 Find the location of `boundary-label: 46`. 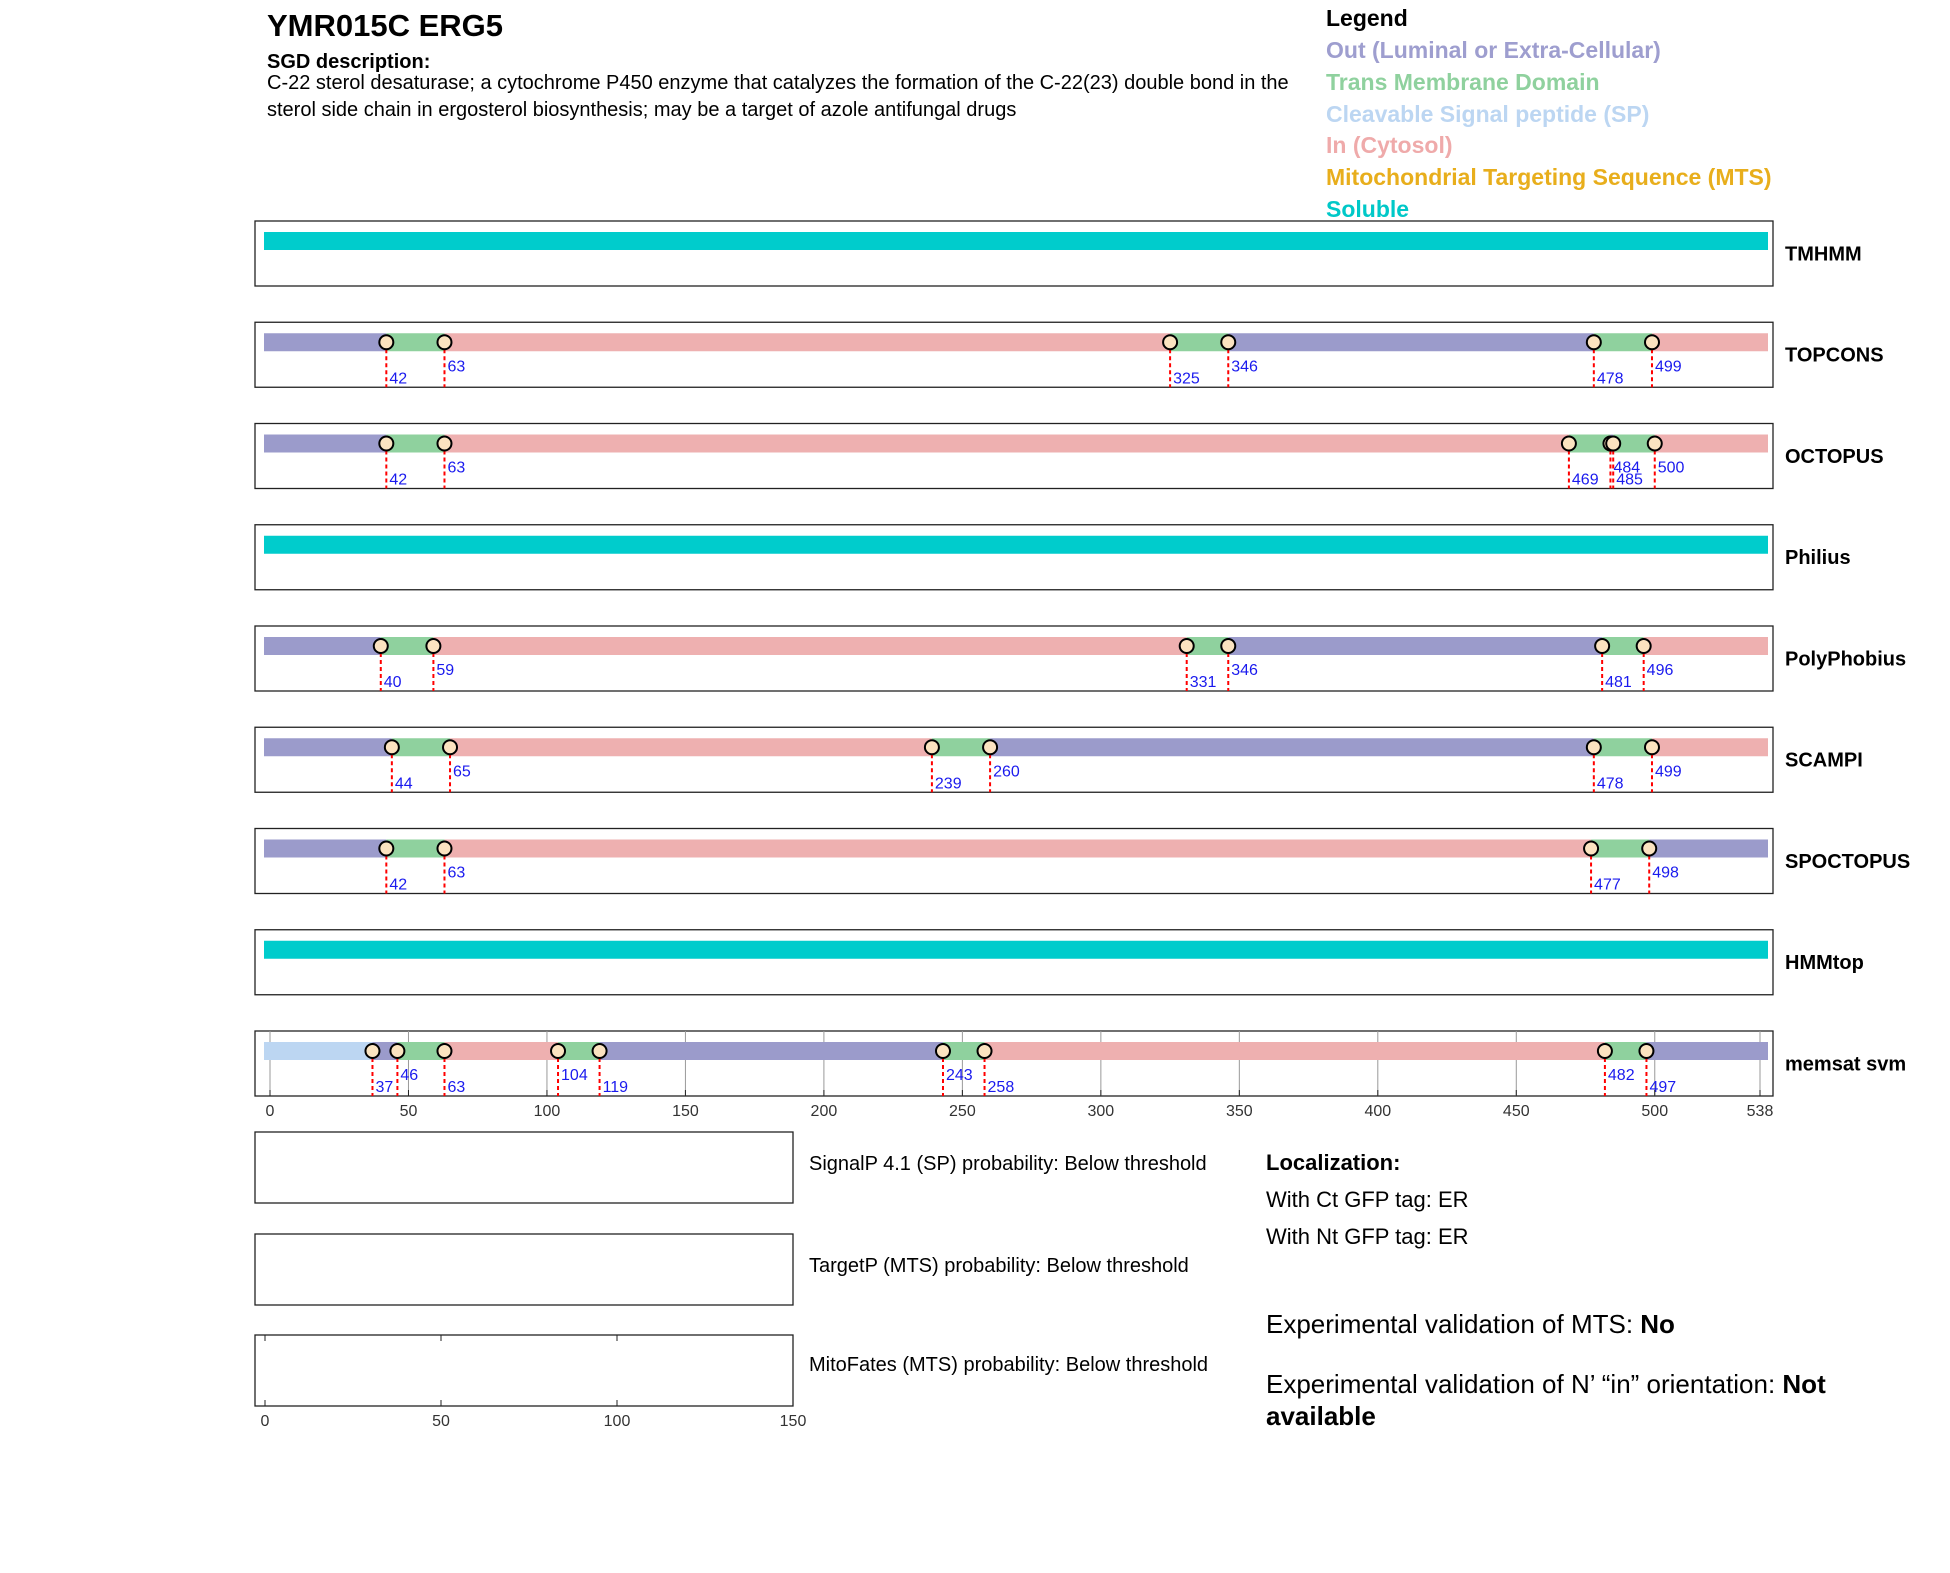

boundary-label: 46 is located at coordinates (409, 1075).